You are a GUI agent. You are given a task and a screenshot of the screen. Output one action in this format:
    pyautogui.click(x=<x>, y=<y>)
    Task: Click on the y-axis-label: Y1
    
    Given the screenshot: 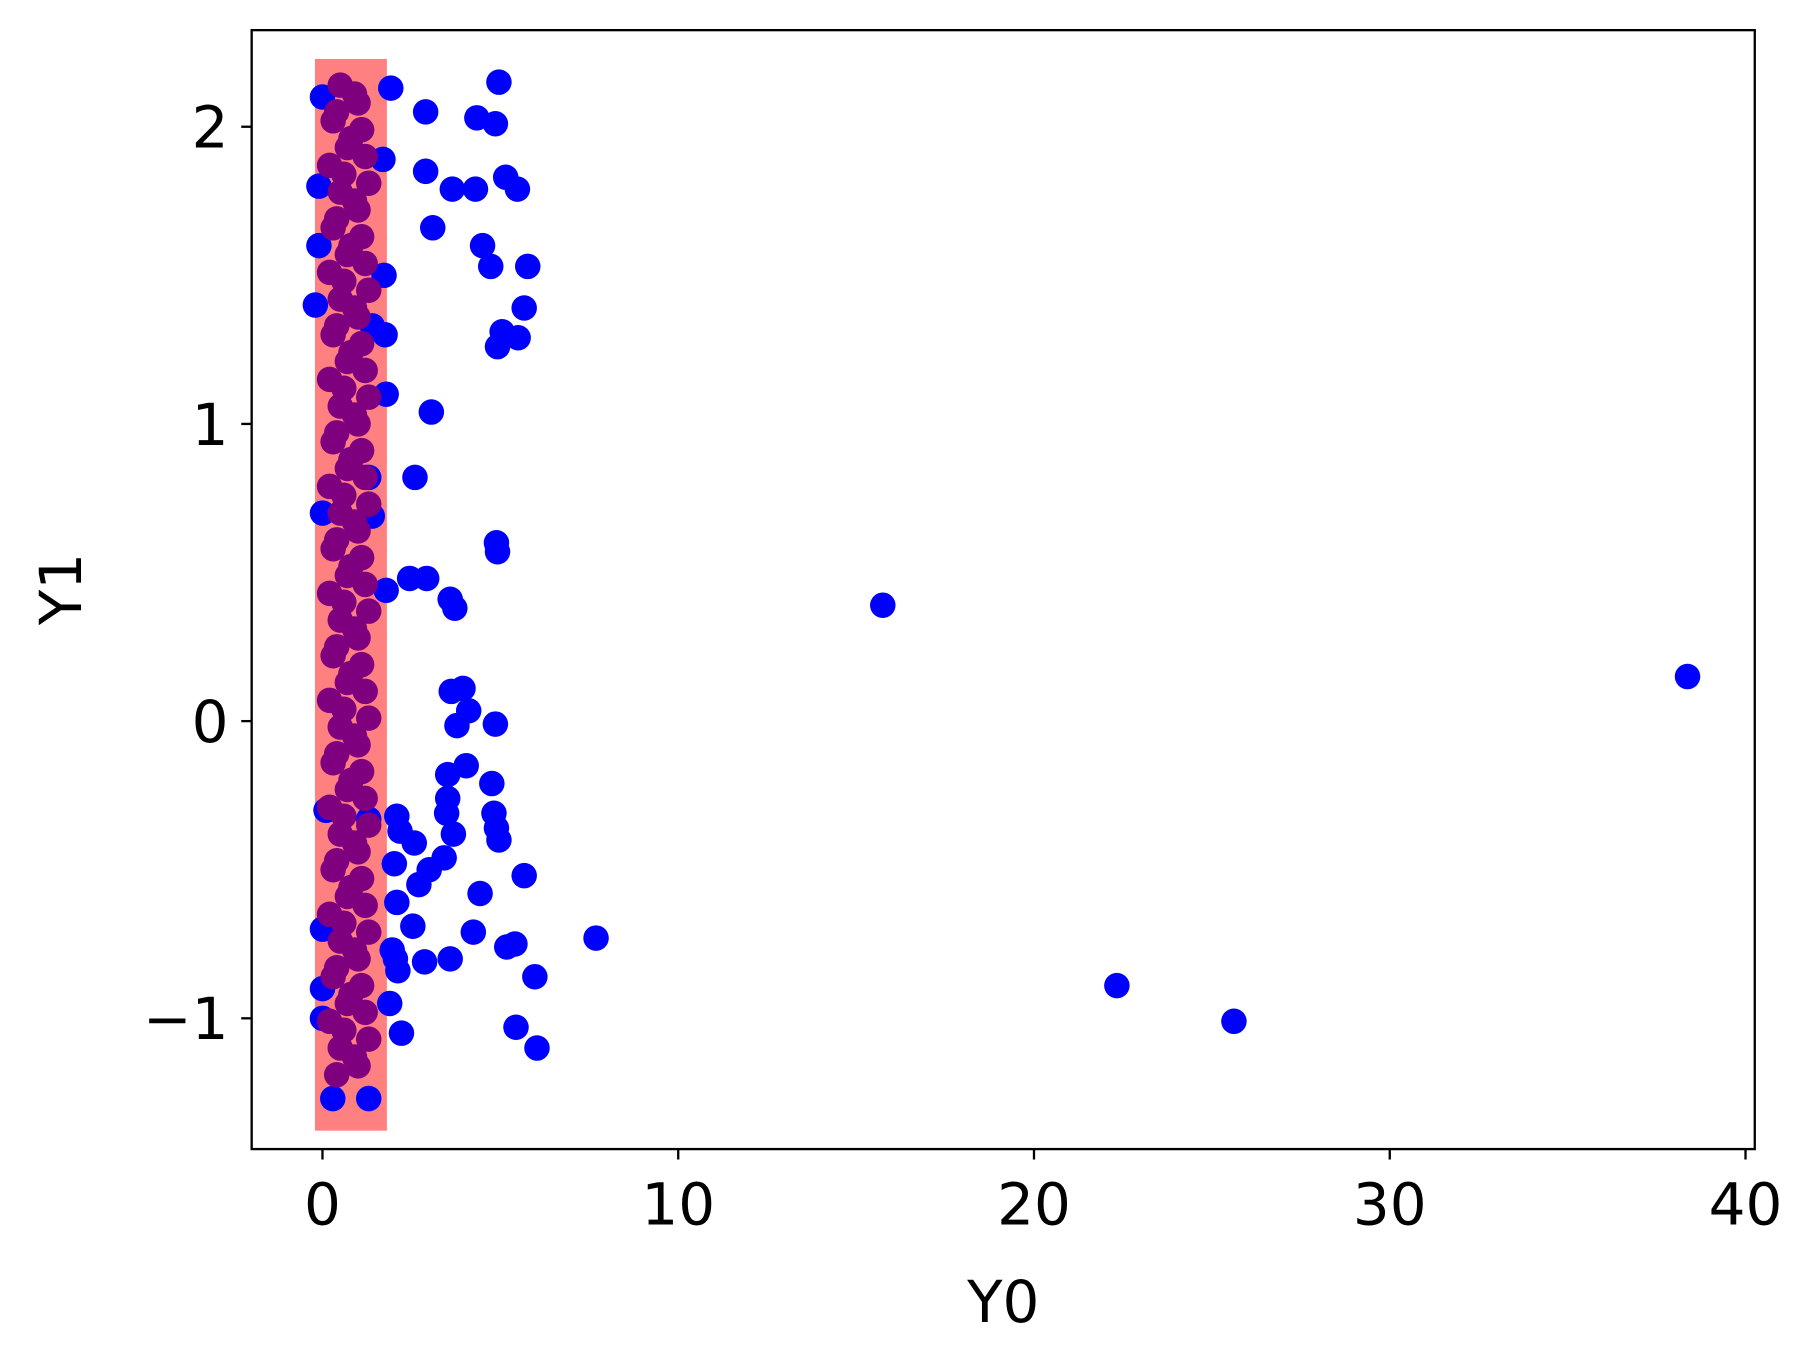 What is the action you would take?
    pyautogui.click(x=61, y=589)
    